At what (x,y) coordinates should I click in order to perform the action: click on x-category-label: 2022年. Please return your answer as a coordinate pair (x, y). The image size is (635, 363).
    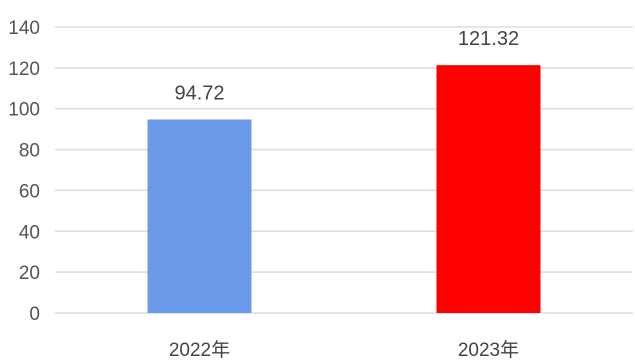
    Looking at the image, I should click on (199, 350).